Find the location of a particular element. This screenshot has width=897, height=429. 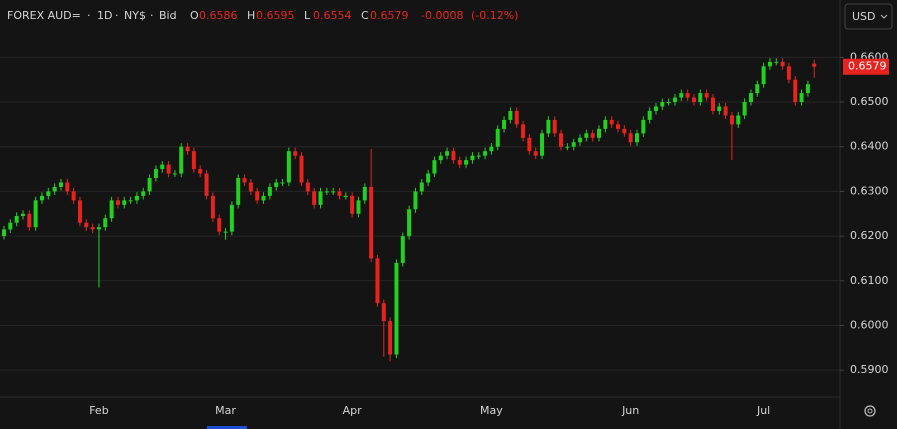

settings-icon is located at coordinates (870, 411).